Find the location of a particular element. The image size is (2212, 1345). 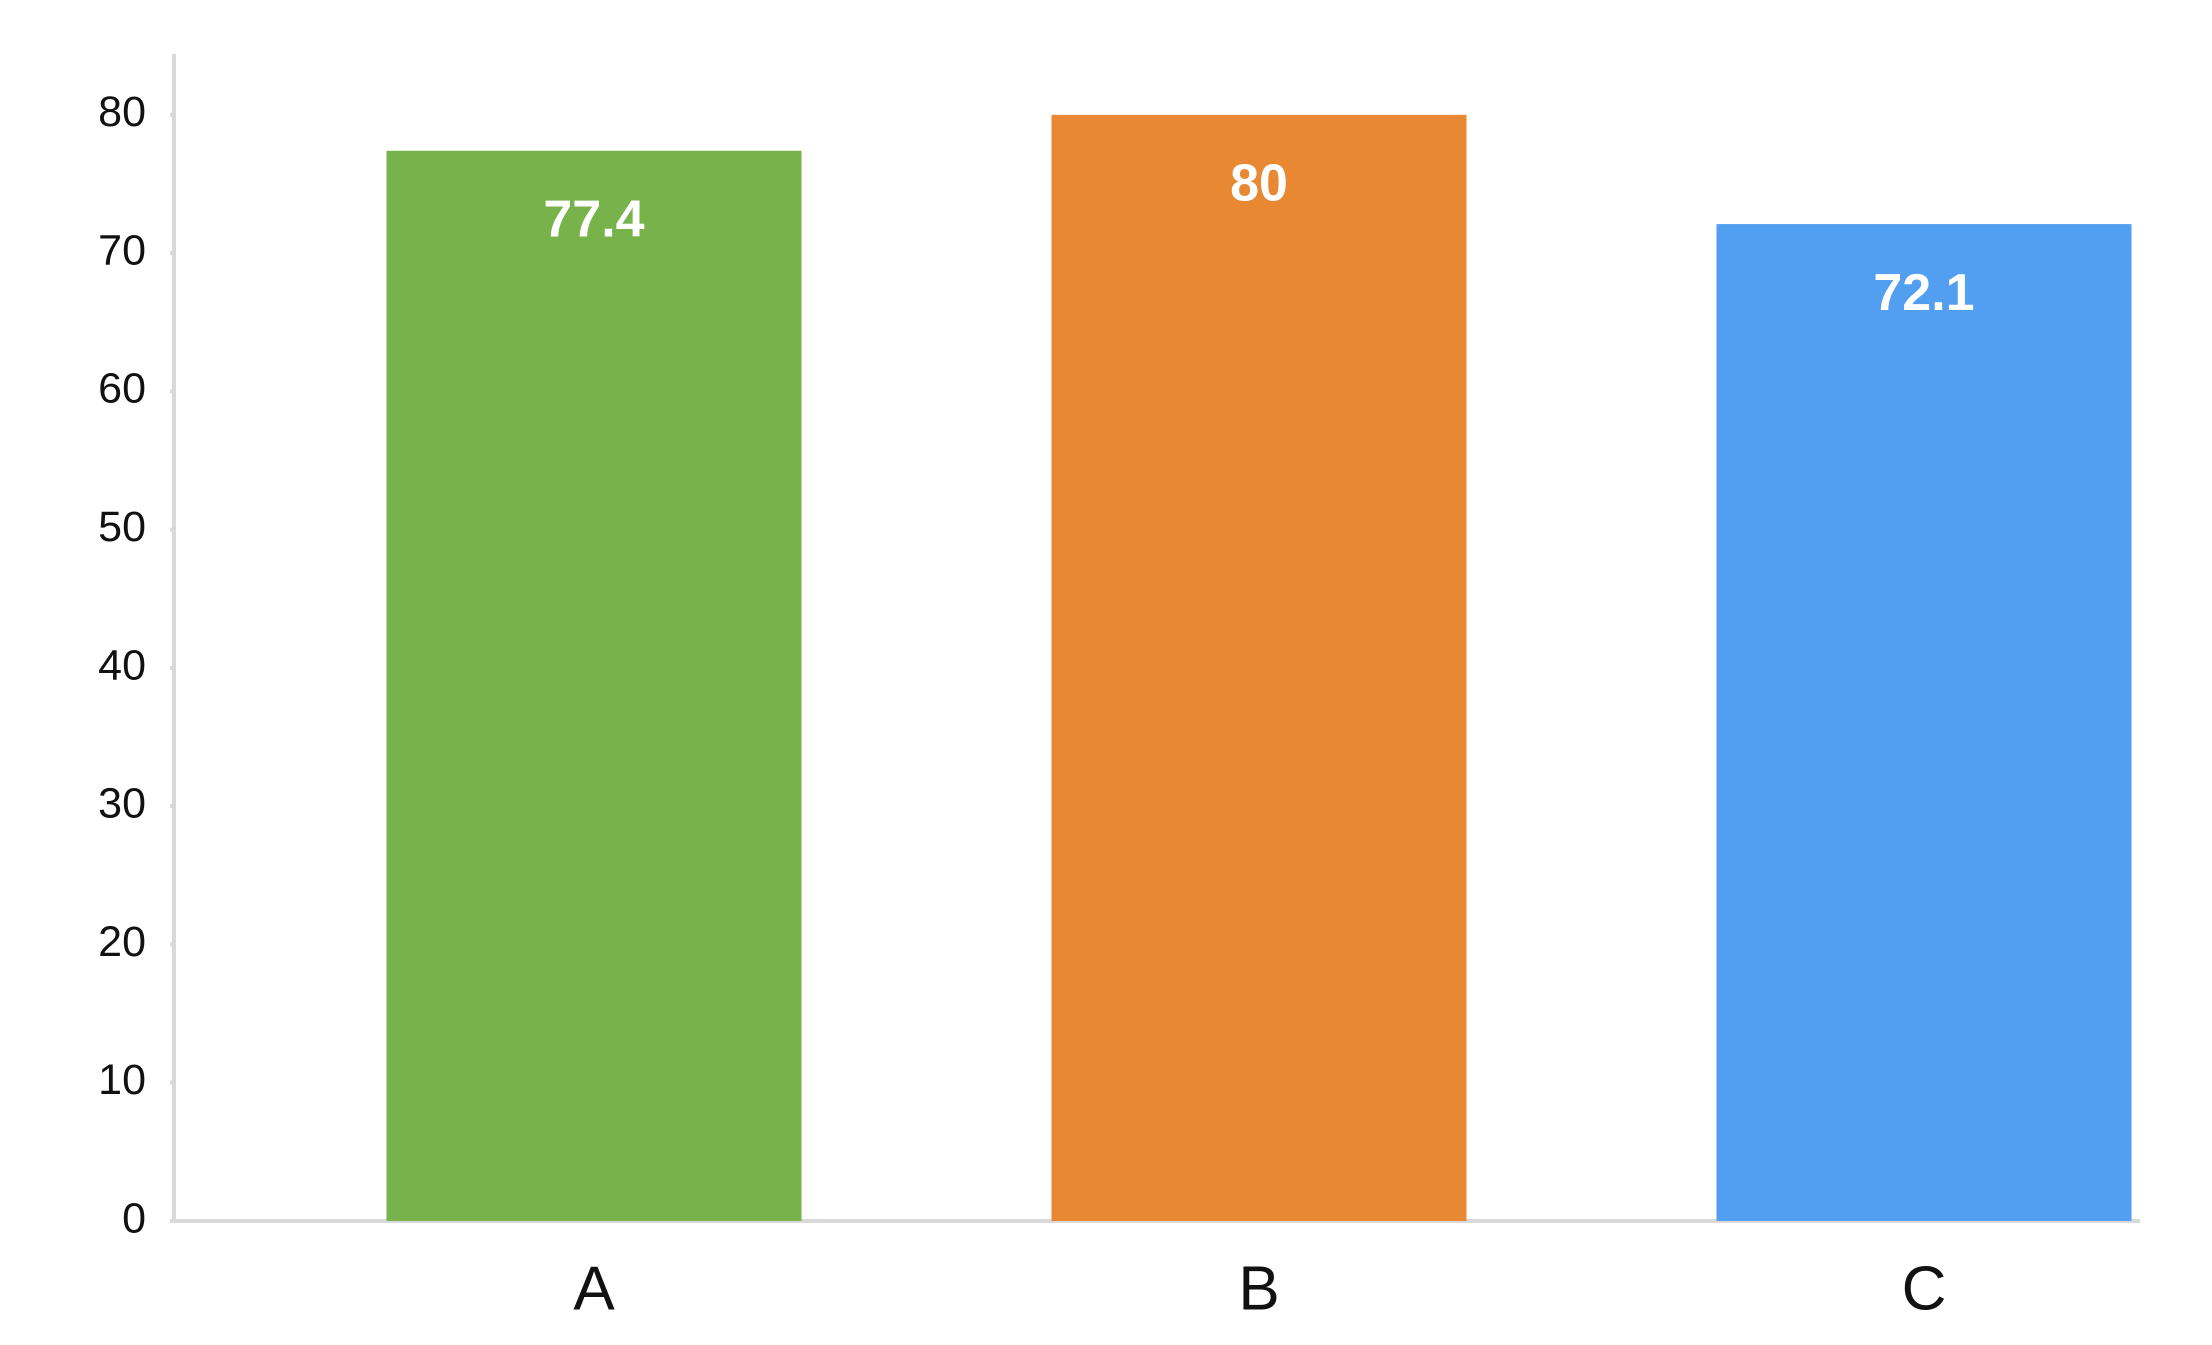

y-tick-label: 40 is located at coordinates (122, 665).